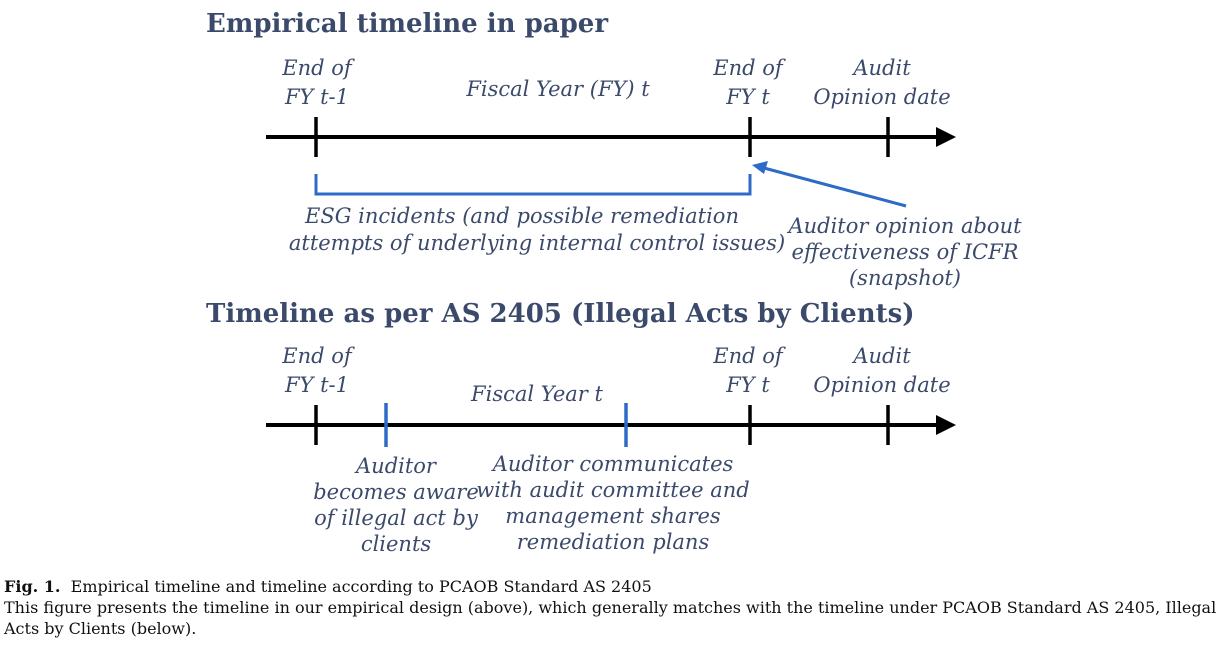 Image resolution: width=1221 pixels, height=655 pixels. What do you see at coordinates (407, 24) in the screenshot?
I see `top-heading: Empirical timeline in paper` at bounding box center [407, 24].